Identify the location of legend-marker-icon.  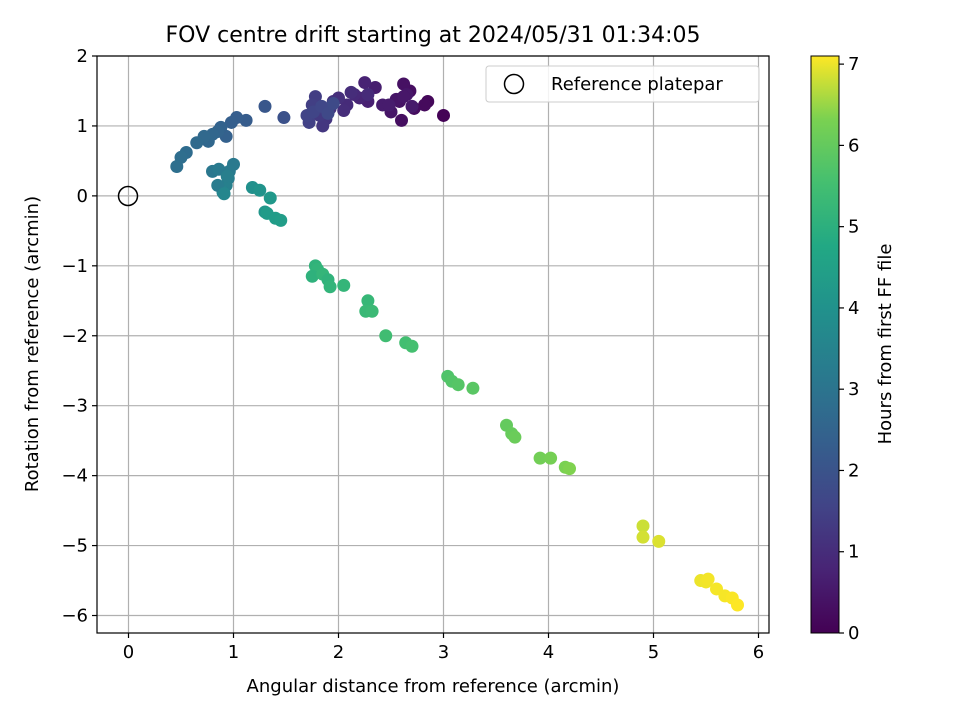
(514, 84).